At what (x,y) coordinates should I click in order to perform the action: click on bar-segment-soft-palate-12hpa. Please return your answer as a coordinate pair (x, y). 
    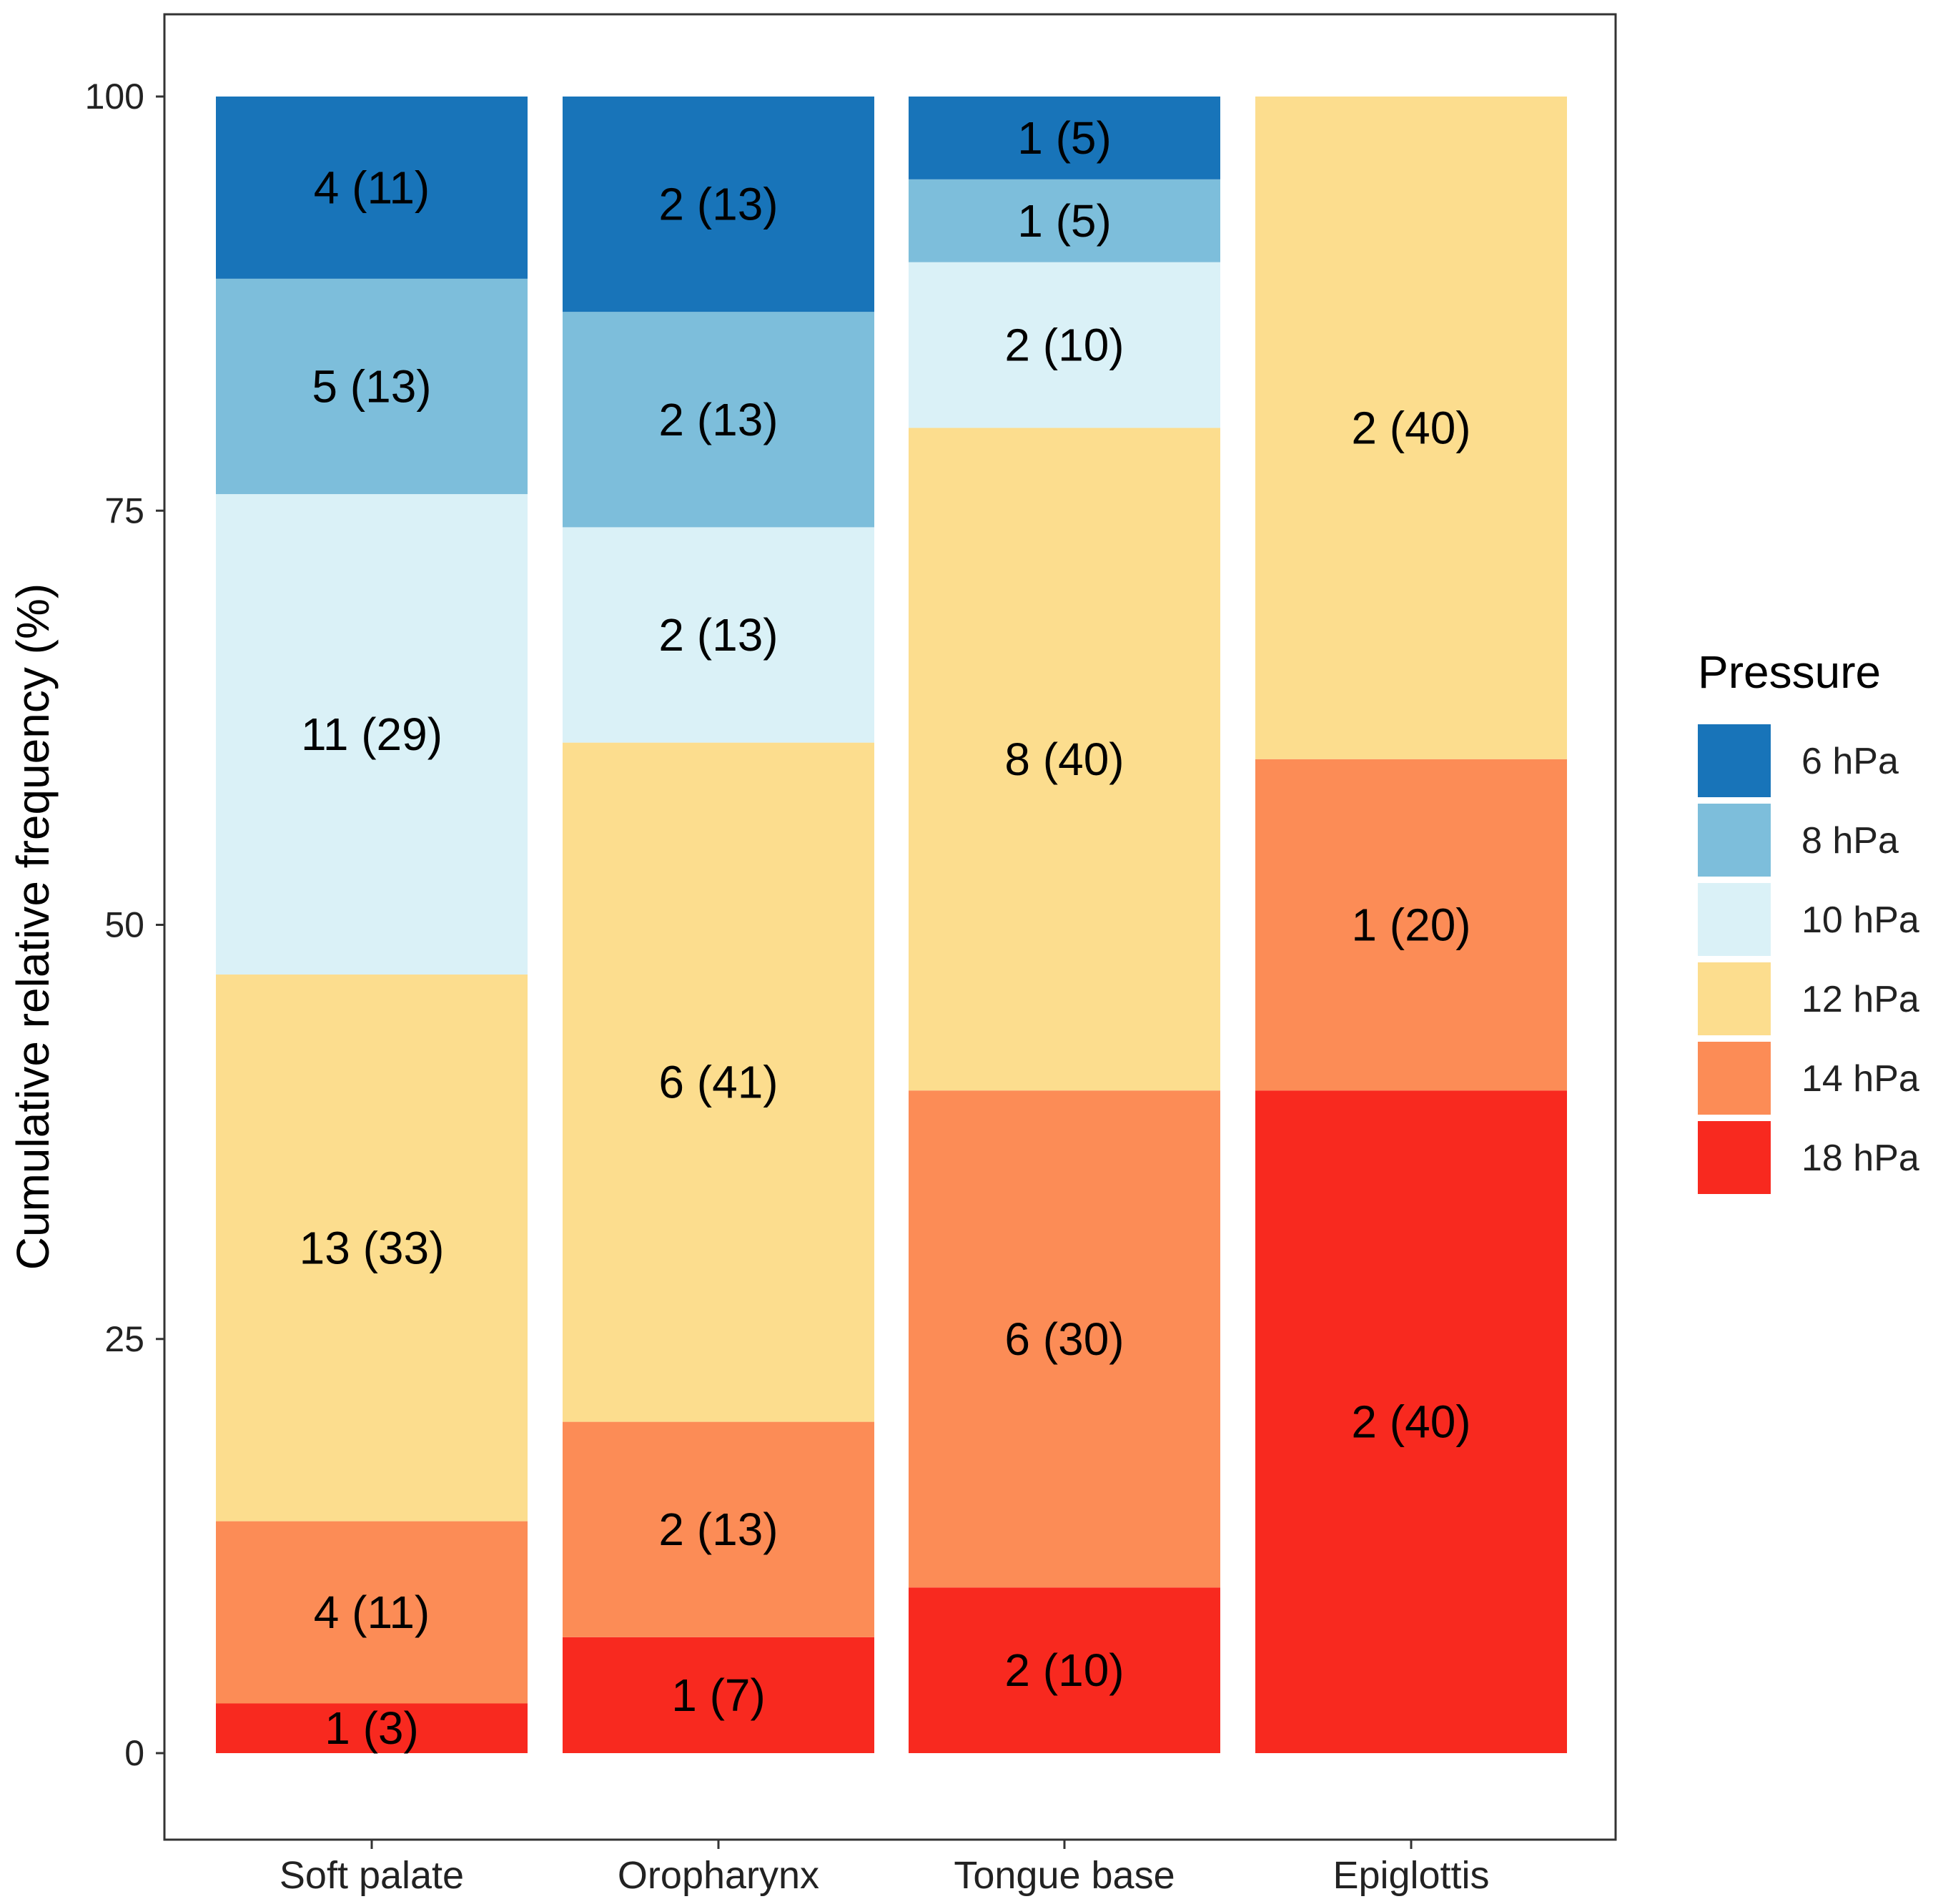
    Looking at the image, I should click on (372, 1248).